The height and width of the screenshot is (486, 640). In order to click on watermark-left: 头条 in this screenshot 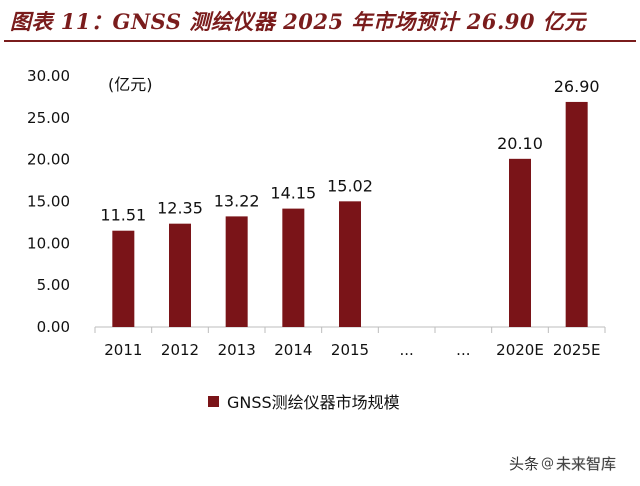, I will do `click(524, 463)`.